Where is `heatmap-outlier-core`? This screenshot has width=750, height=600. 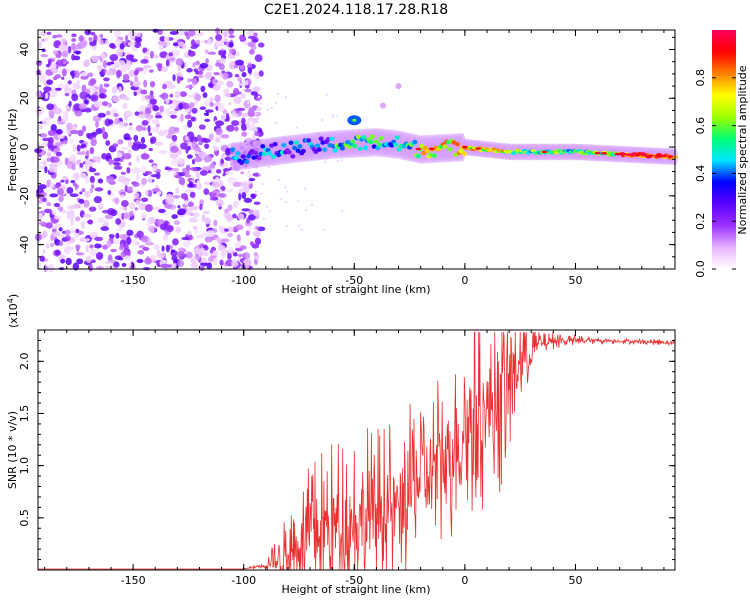 heatmap-outlier-core is located at coordinates (354, 120).